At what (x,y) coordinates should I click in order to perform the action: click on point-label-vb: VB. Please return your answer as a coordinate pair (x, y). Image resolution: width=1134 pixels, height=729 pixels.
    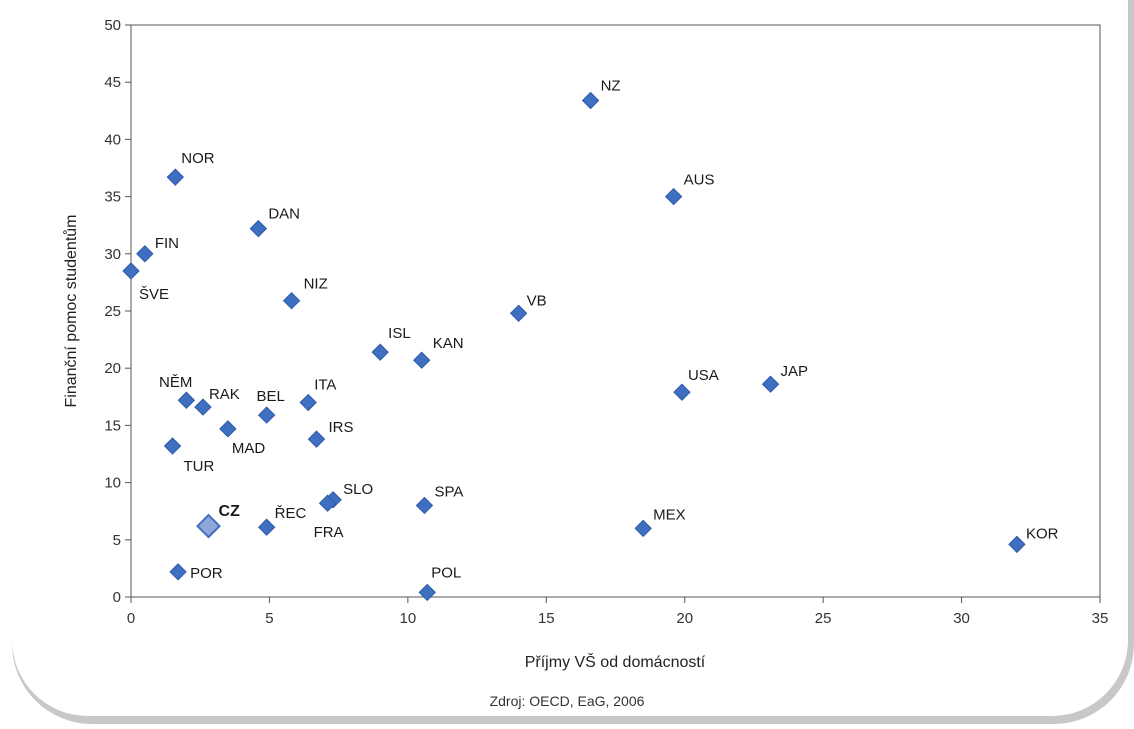
    Looking at the image, I should click on (537, 300).